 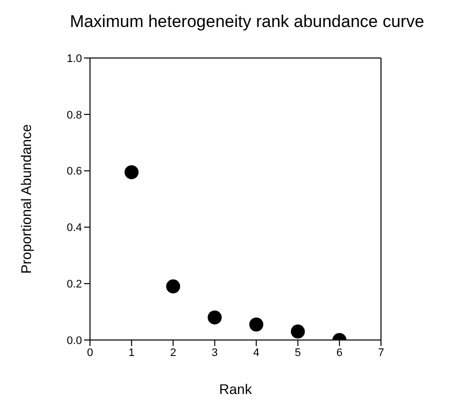 I want to click on y-tick-label: 0.6, so click(x=74, y=172).